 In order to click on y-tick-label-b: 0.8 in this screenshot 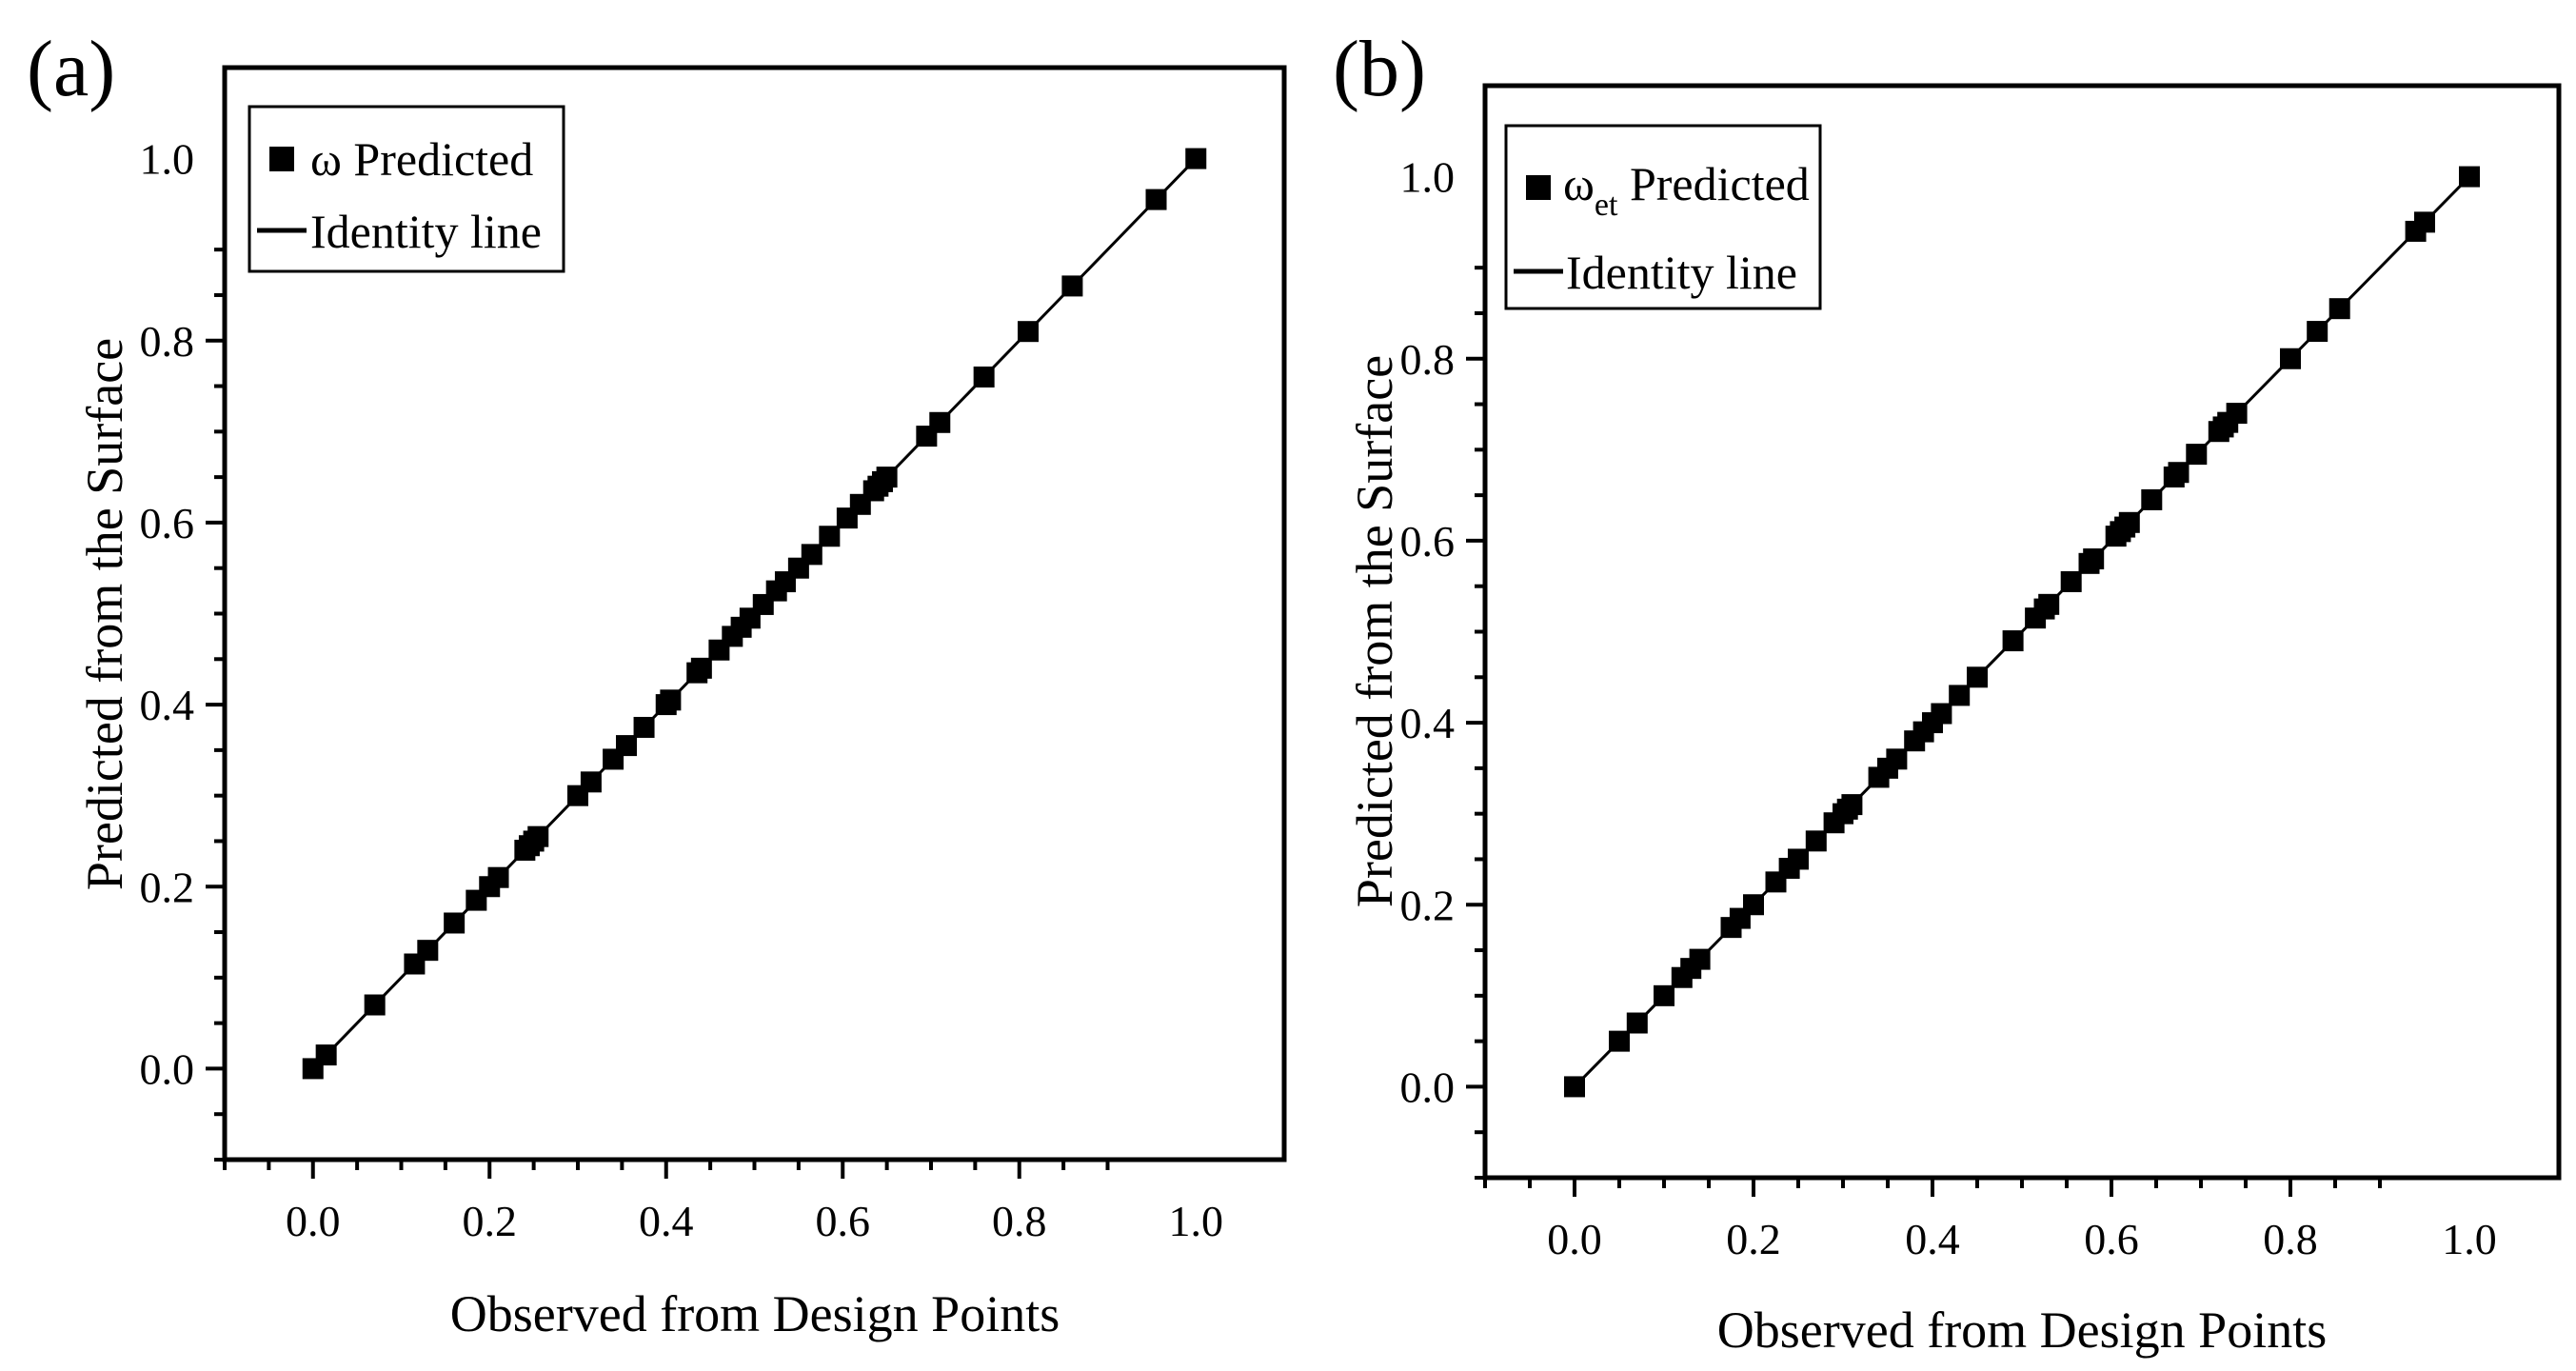, I will do `click(1428, 359)`.